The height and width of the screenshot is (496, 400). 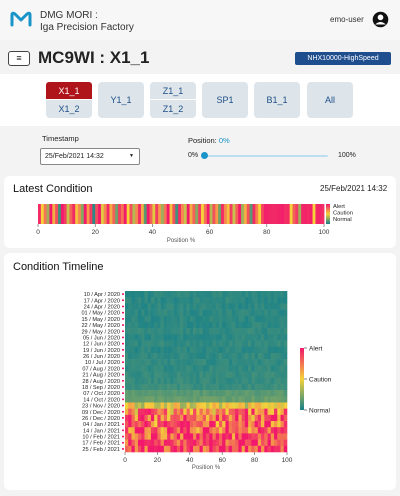 What do you see at coordinates (204, 155) in the screenshot?
I see `position-slider-thumb` at bounding box center [204, 155].